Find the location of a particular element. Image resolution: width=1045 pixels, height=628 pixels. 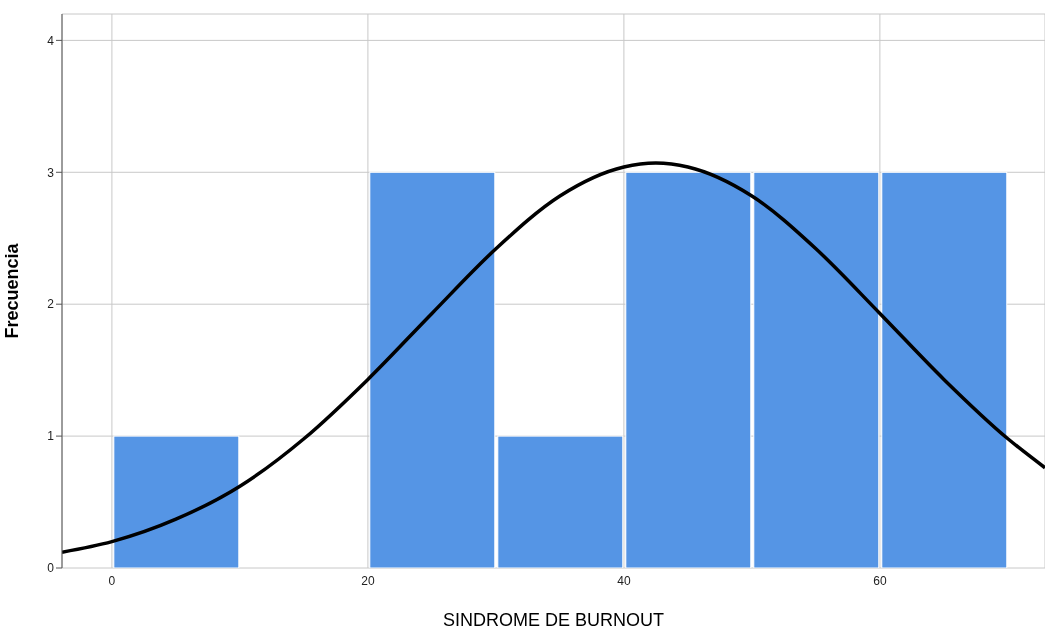

y-axis-title: Frecuencia is located at coordinates (12, 290).